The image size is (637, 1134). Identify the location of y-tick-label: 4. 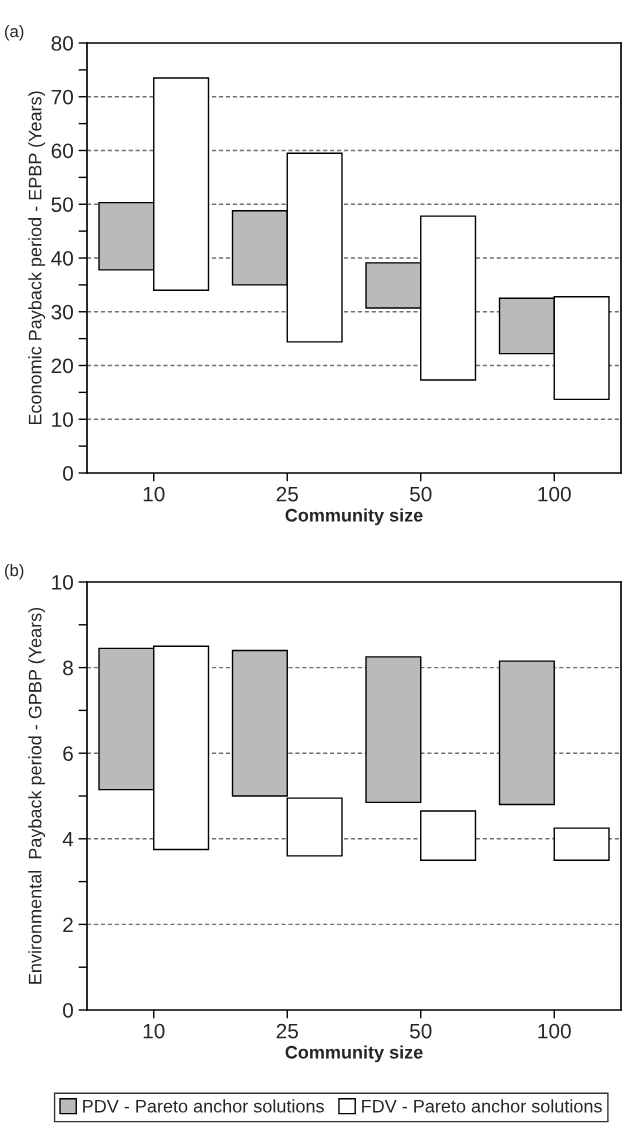
(68, 839).